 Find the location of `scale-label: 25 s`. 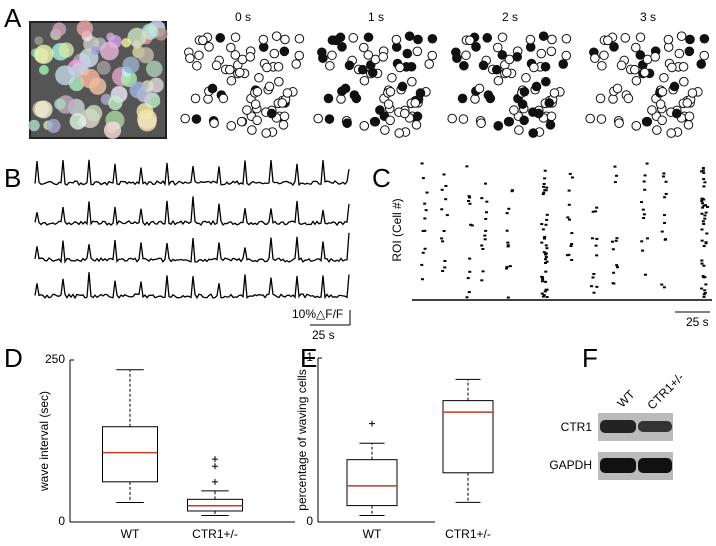

scale-label: 25 s is located at coordinates (697, 322).